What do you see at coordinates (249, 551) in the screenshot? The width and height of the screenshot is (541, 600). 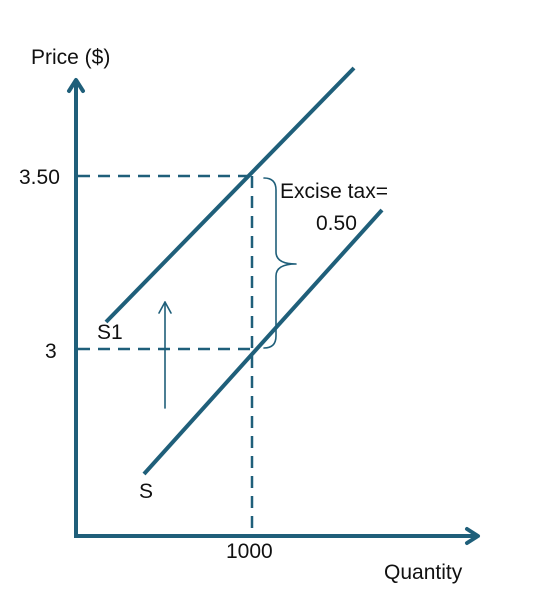 I see `x-tick-label: 1000` at bounding box center [249, 551].